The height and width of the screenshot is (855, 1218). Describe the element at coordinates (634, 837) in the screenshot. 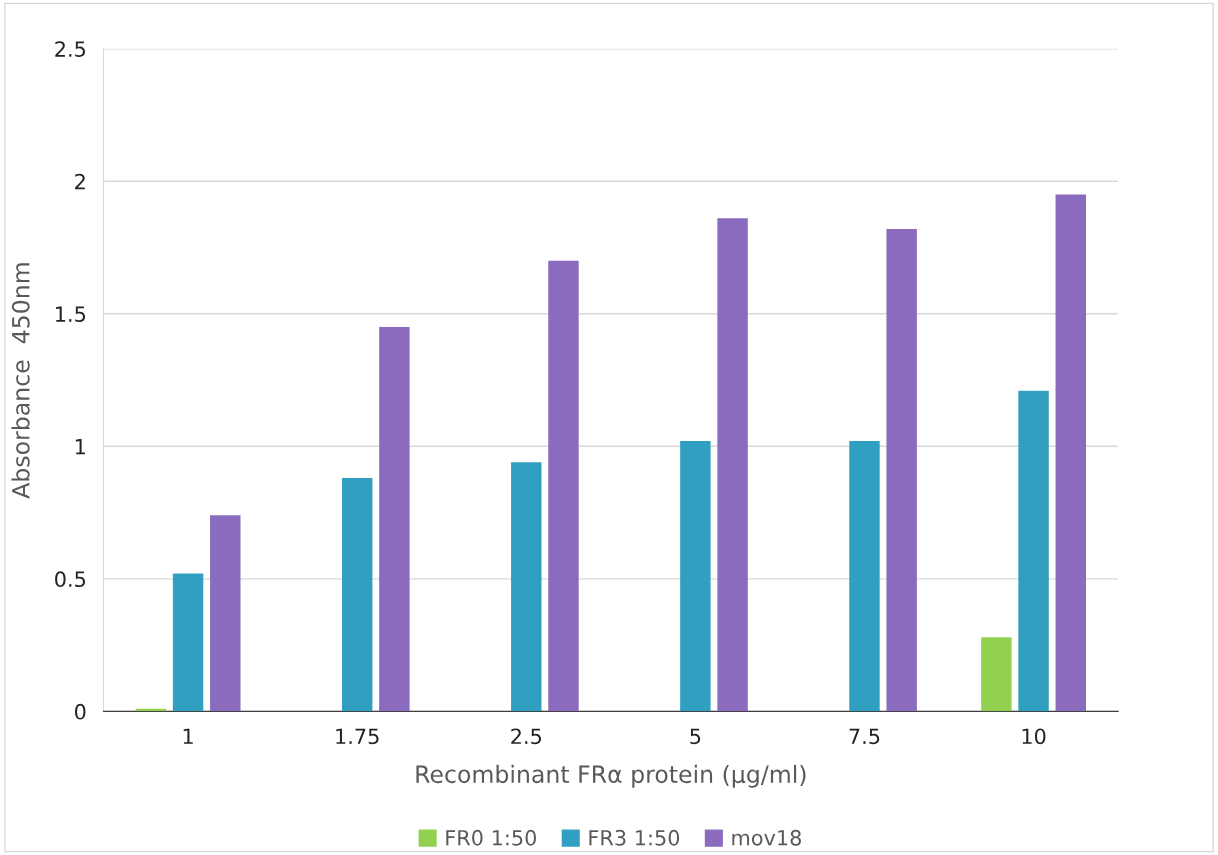

I see `legend-label: FR3 1:50` at that location.